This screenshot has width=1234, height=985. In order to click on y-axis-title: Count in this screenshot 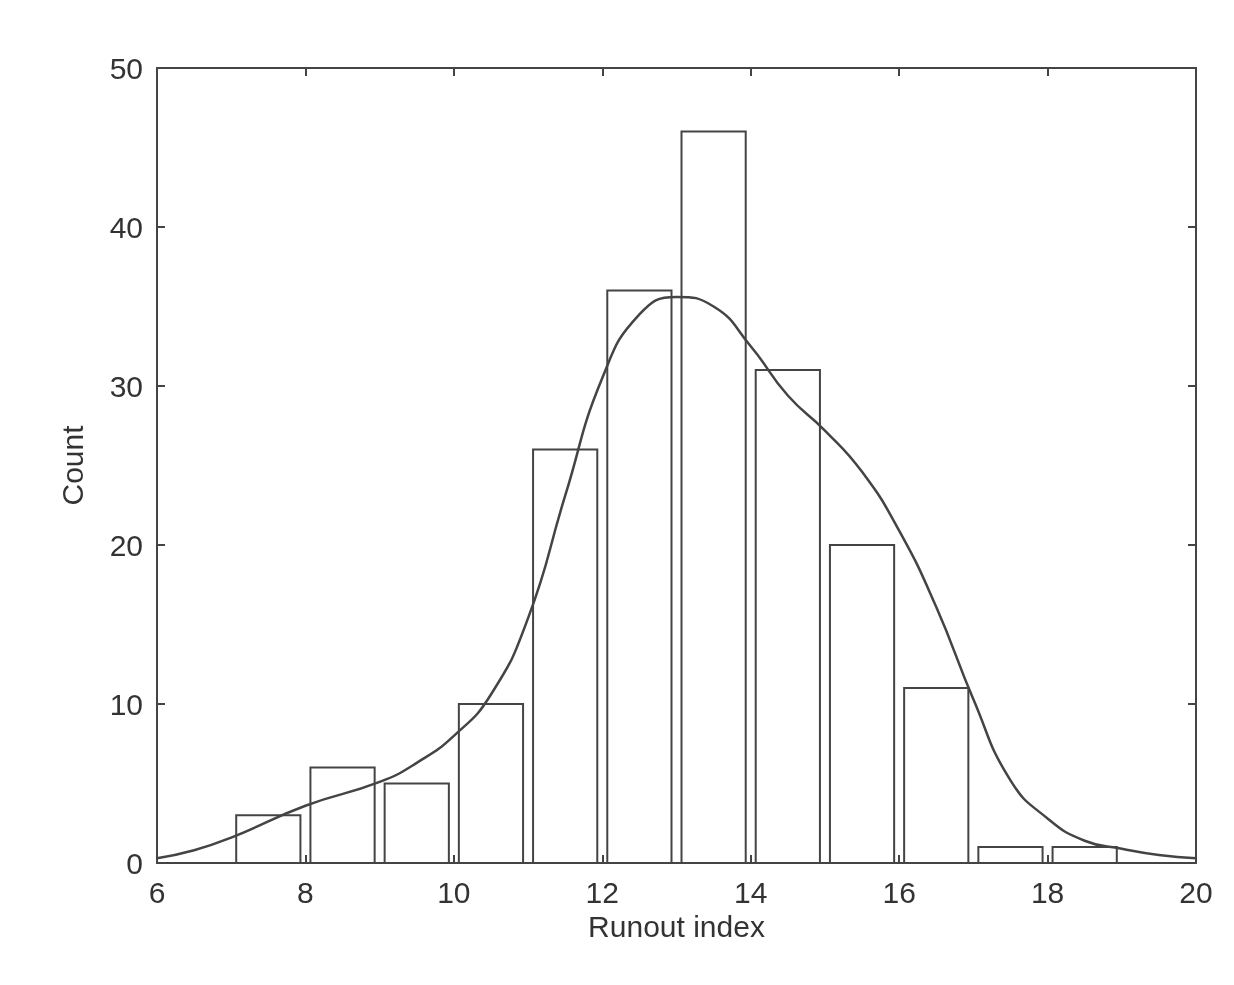, I will do `click(72, 465)`.